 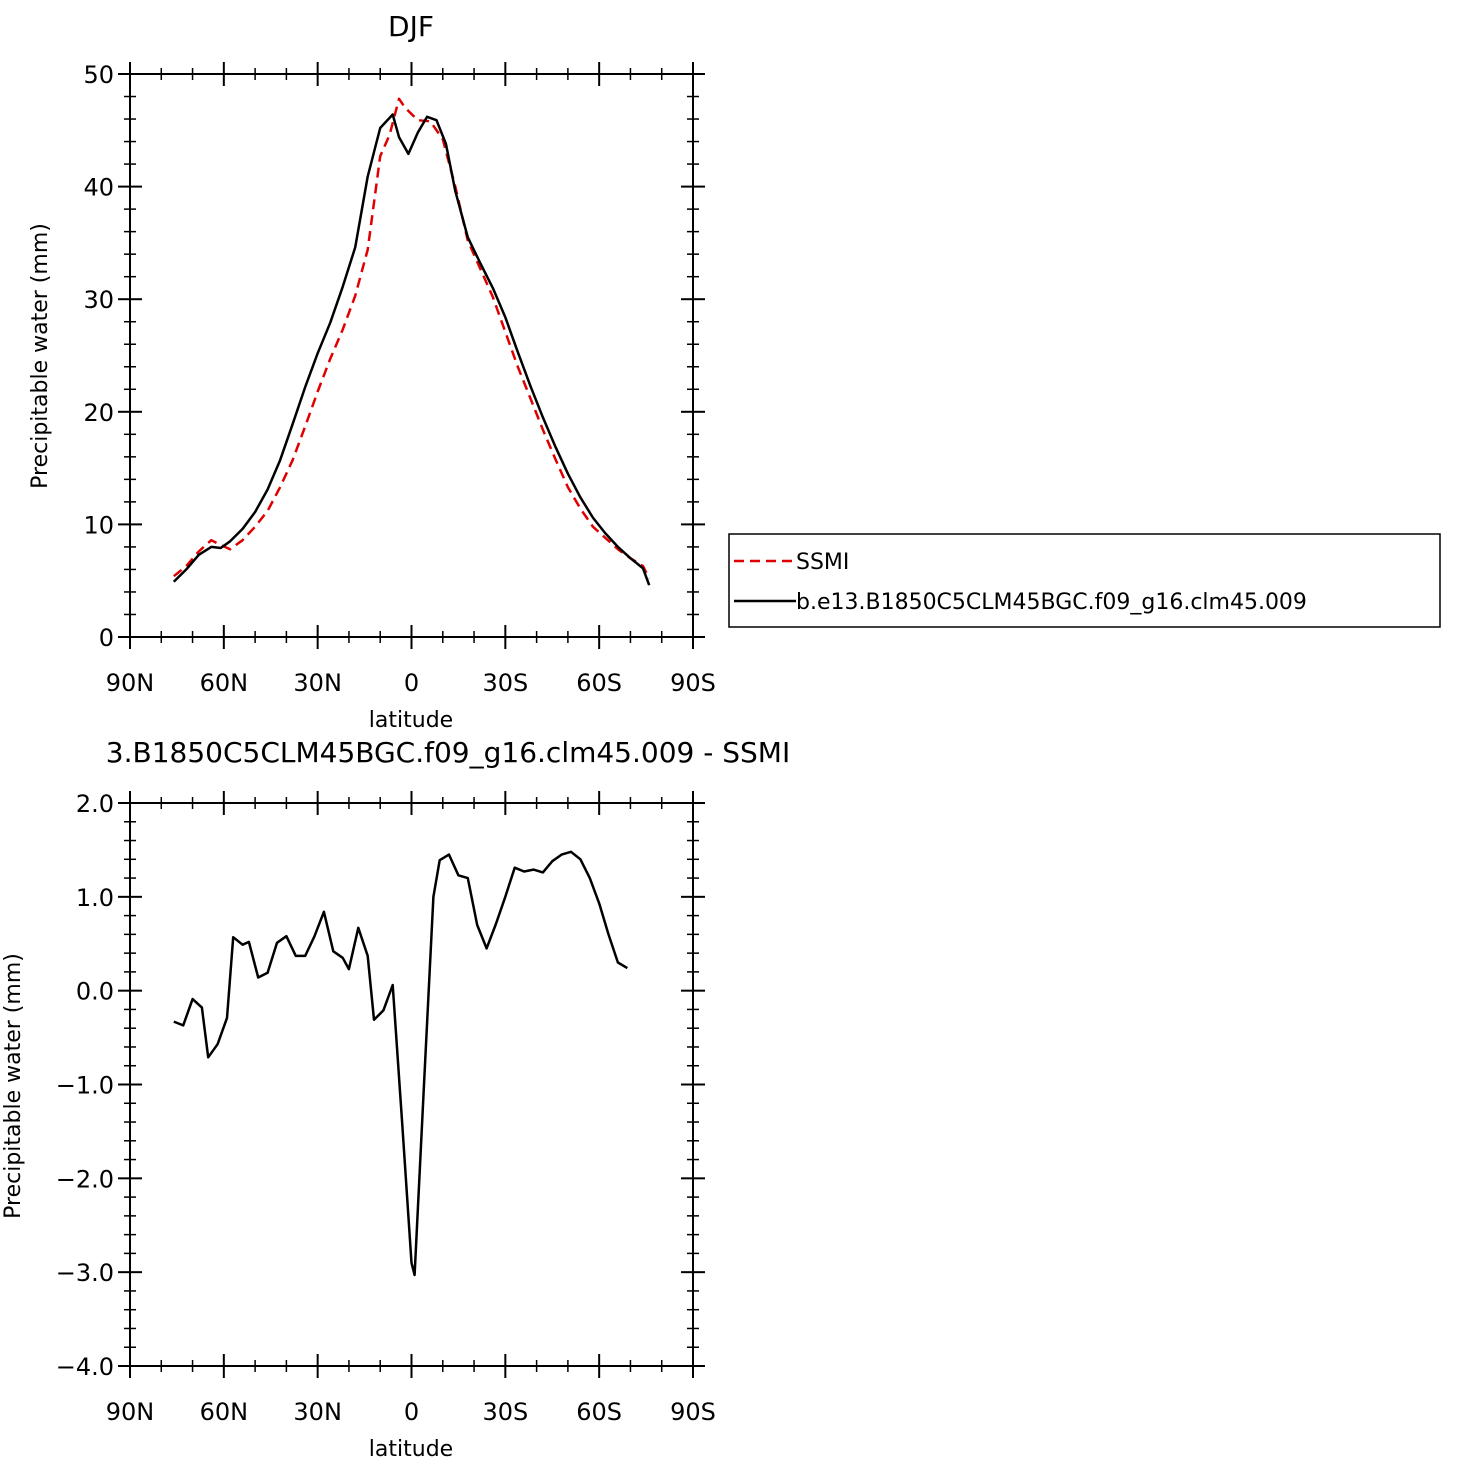 I want to click on top-chart-ytick-label: 50, so click(x=98, y=75).